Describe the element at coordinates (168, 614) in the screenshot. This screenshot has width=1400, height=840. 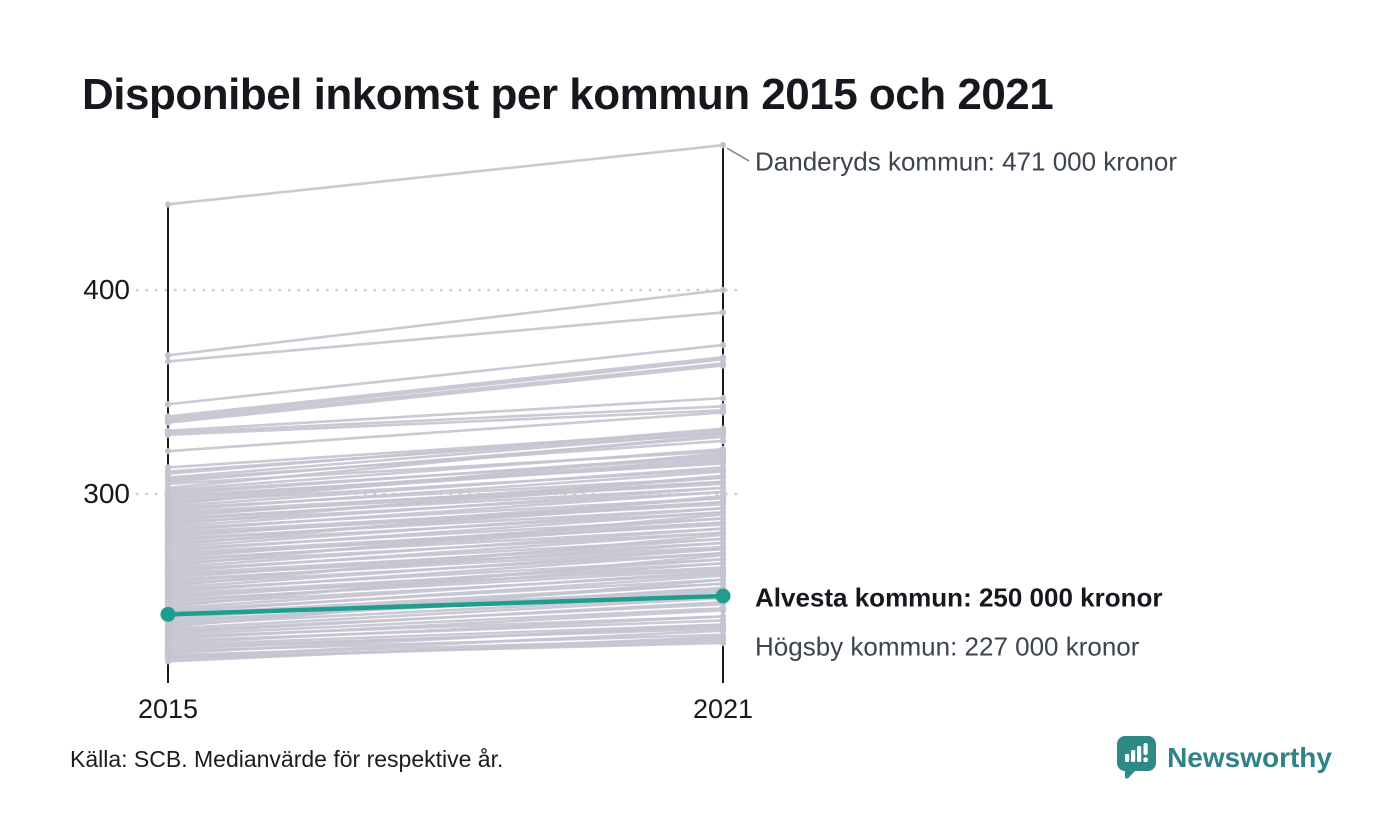
I see `highlight-point-2015` at that location.